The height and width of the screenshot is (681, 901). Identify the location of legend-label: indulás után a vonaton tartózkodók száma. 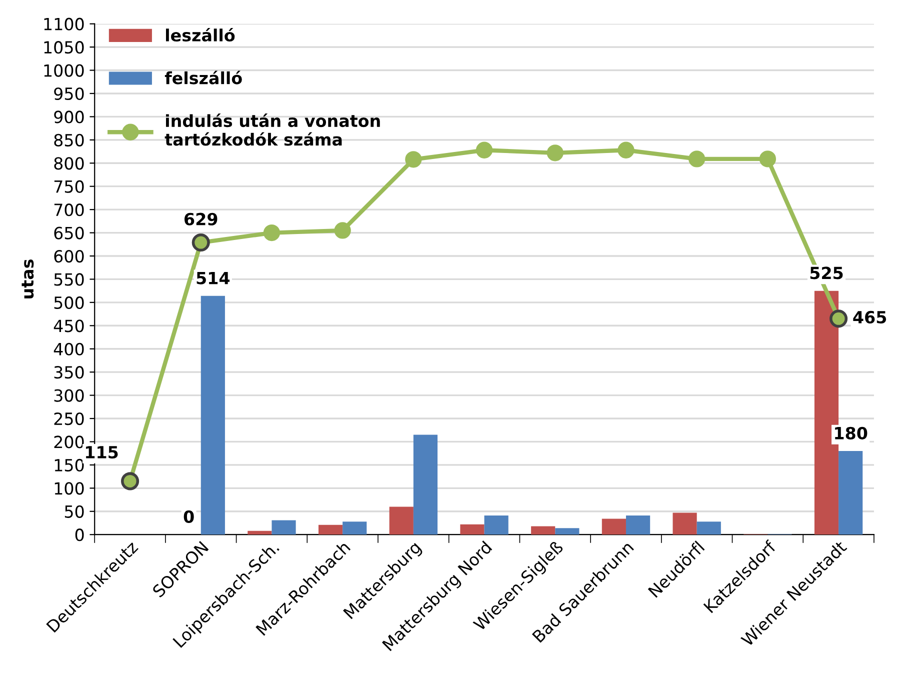
(272, 130).